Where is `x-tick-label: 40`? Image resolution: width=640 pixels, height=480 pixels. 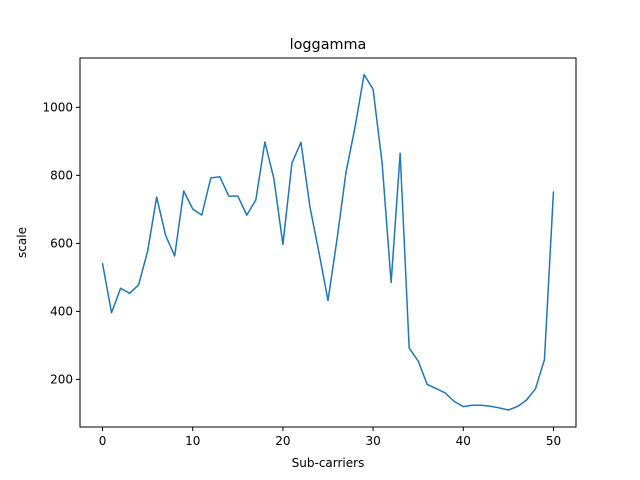
x-tick-label: 40 is located at coordinates (463, 441).